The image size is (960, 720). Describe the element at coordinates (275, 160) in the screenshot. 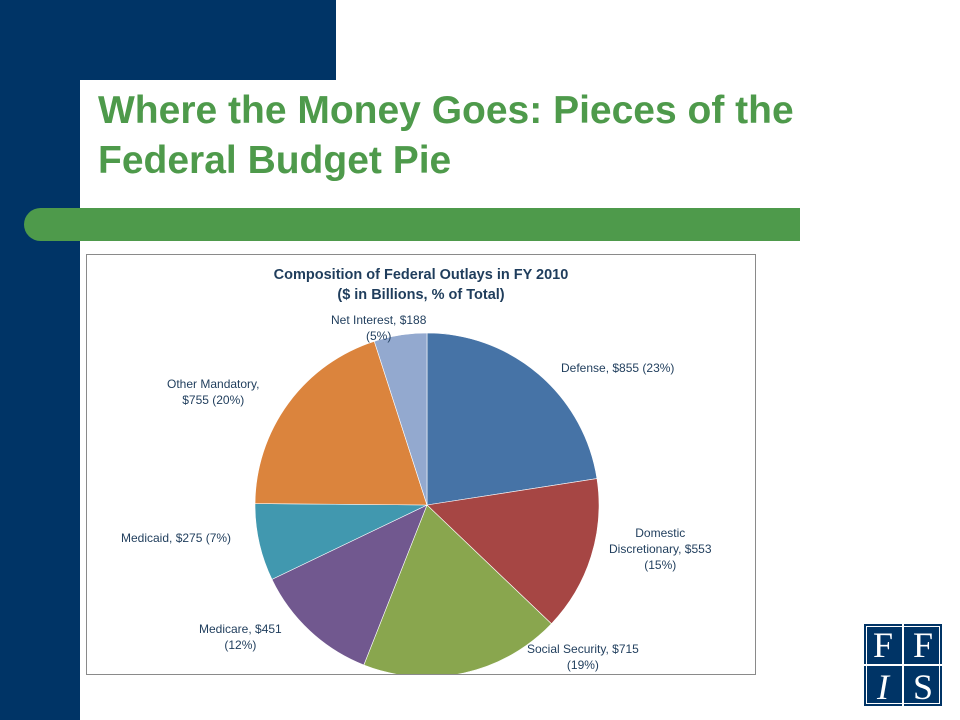

I see `slide-title-line-2: Federal Budget Pie` at that location.